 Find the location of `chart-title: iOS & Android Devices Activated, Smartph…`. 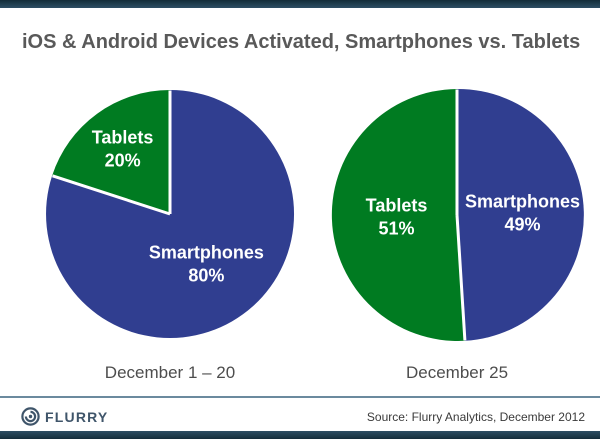

chart-title: iOS & Android Devices Activated, Smartph… is located at coordinates (301, 42).